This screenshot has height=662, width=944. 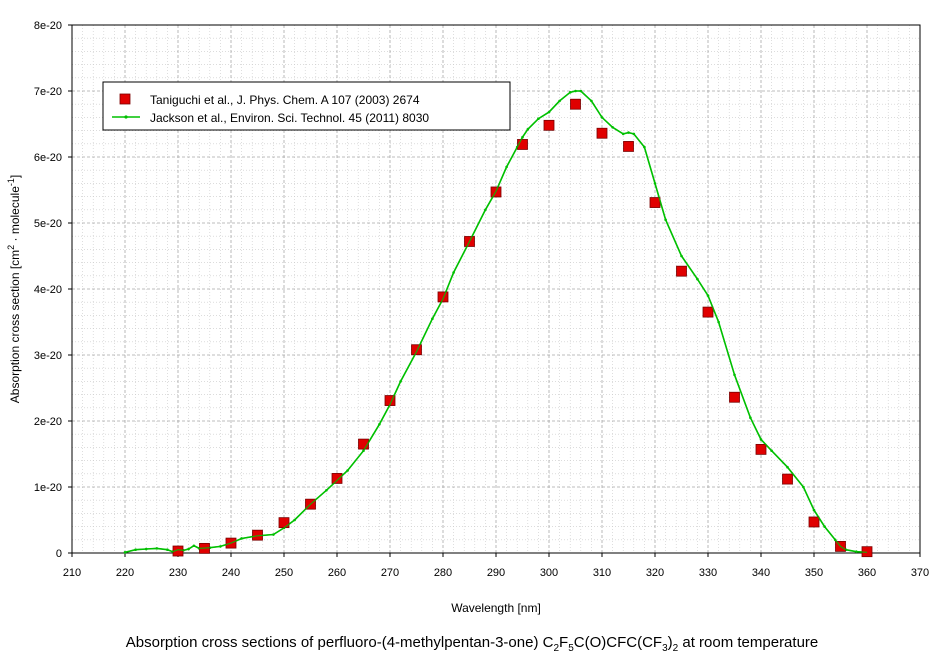 I want to click on y-tick-label: 6e-20, so click(x=48, y=158).